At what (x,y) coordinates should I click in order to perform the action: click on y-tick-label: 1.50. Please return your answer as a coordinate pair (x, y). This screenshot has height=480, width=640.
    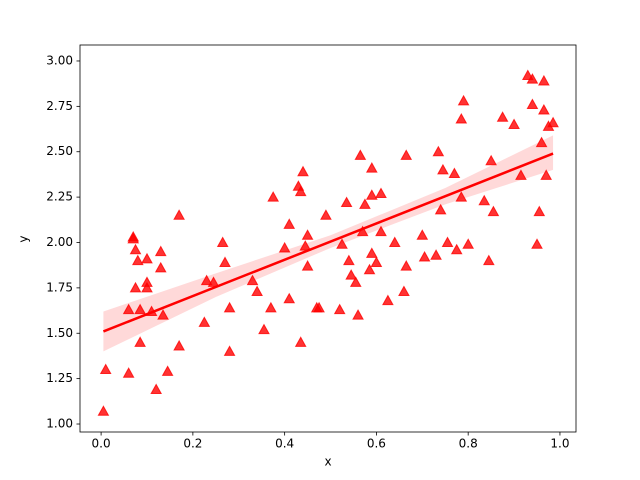
    Looking at the image, I should click on (59, 333).